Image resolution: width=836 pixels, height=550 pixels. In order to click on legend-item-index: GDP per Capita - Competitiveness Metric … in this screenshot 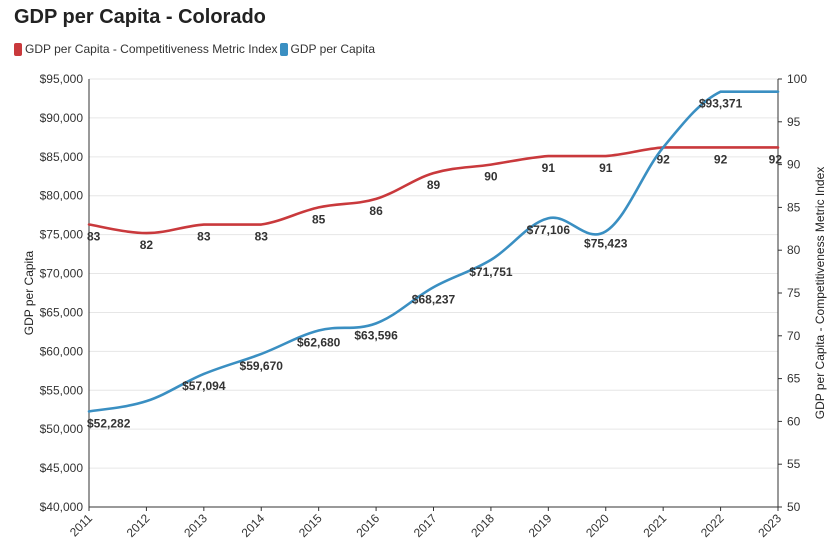, I will do `click(146, 49)`.